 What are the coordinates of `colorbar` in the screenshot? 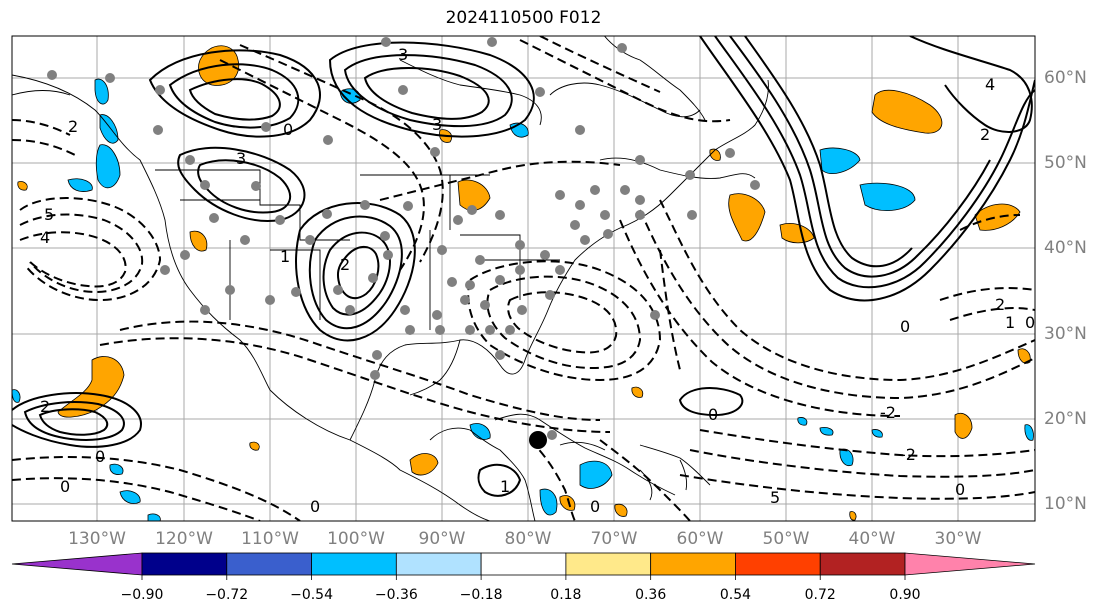 It's located at (523, 566).